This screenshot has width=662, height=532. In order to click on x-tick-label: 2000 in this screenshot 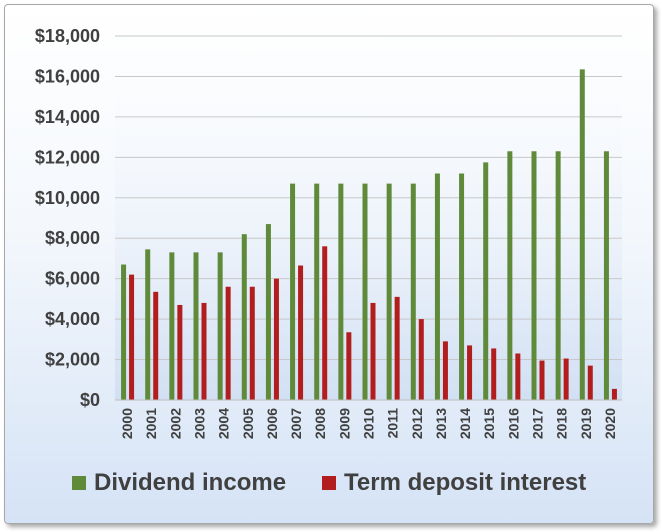, I will do `click(127, 423)`.